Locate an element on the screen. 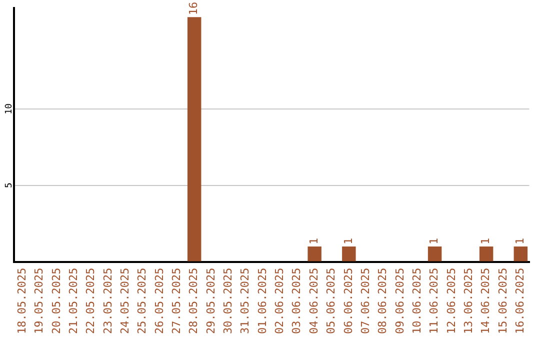 This screenshot has height=340, width=540. x-tick-label: 20.05.2025 is located at coordinates (56, 301).